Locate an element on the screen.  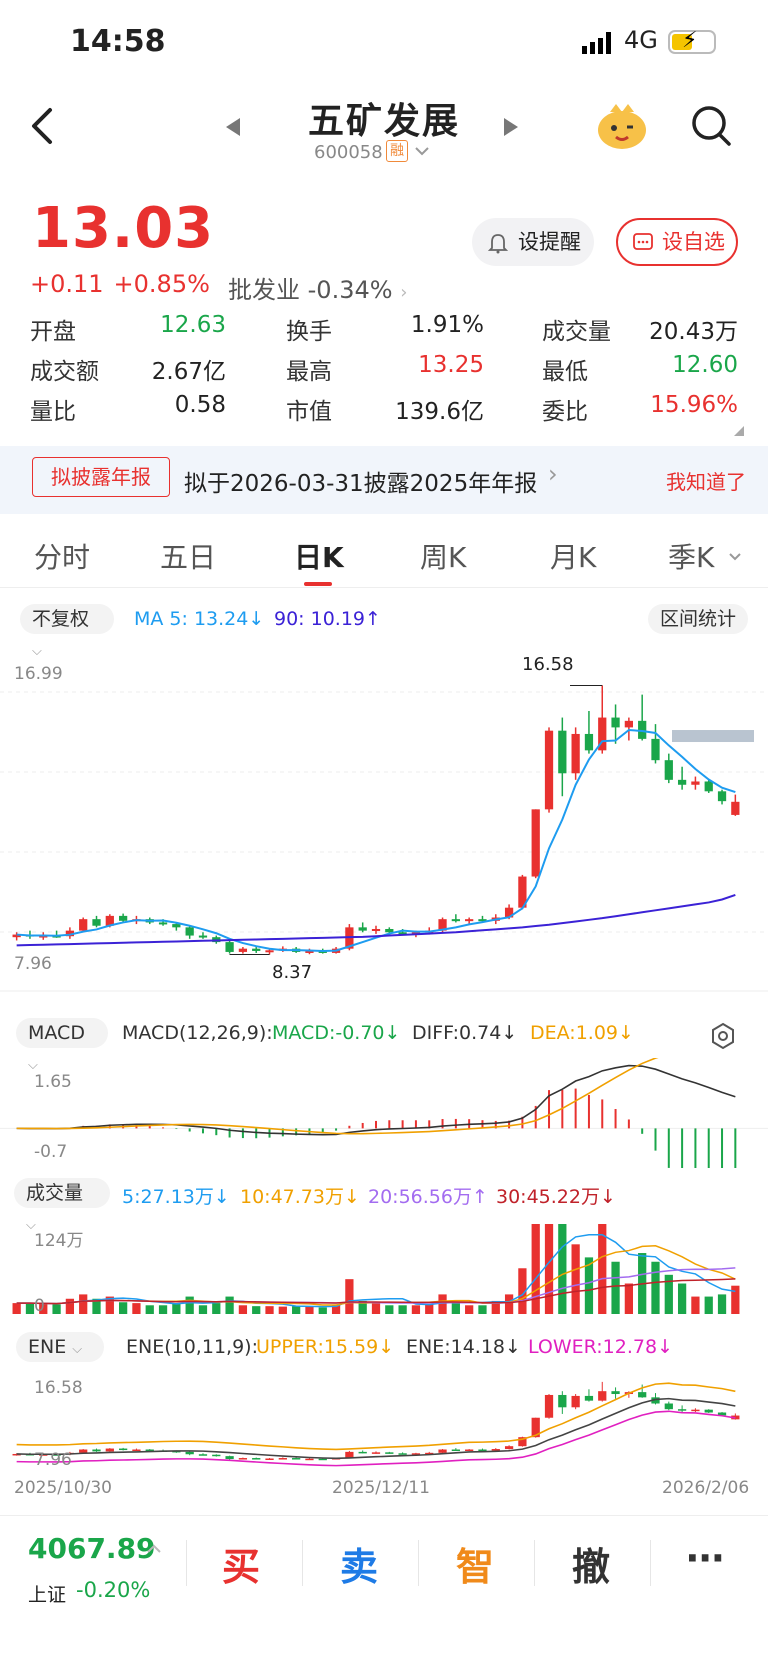
stat-label: 最高 is located at coordinates (309, 372).